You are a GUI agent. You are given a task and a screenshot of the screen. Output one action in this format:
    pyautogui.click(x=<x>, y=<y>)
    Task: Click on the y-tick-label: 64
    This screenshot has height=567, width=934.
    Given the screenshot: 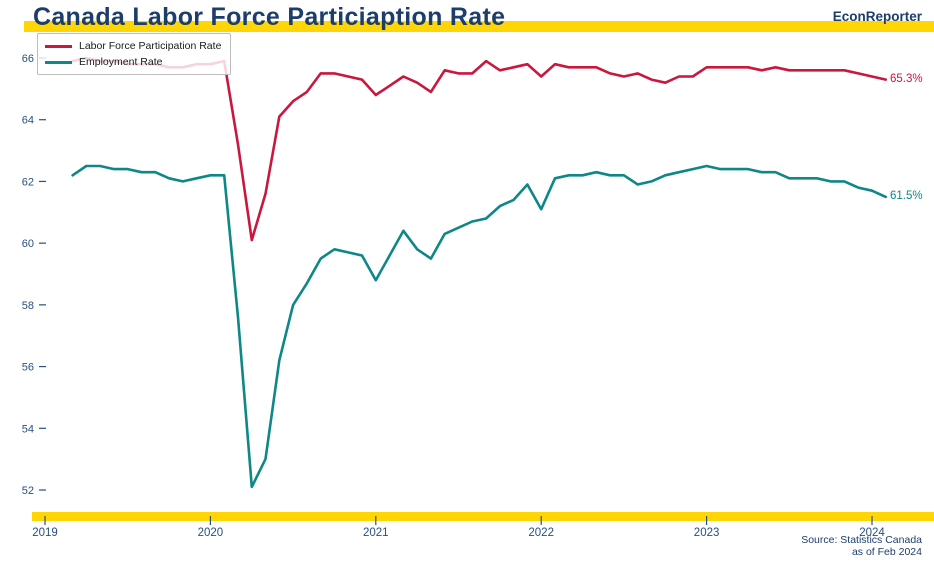 What is the action you would take?
    pyautogui.click(x=28, y=121)
    